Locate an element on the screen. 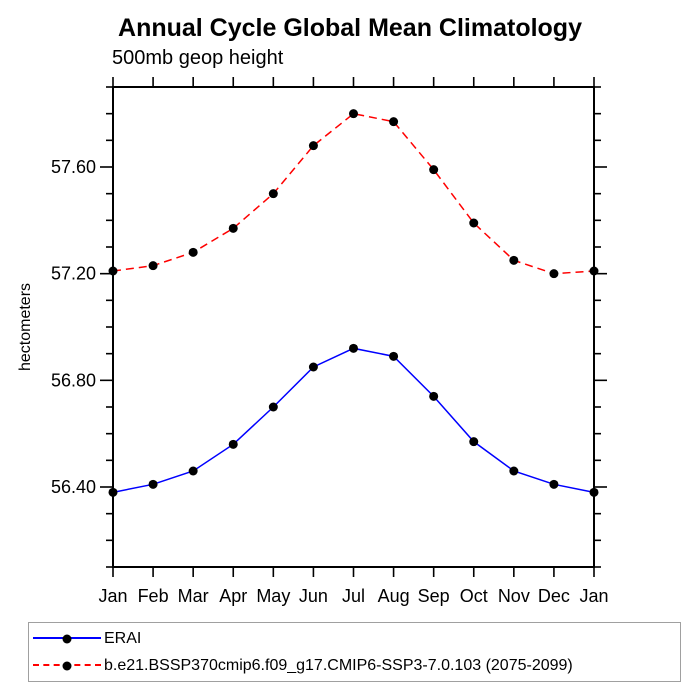 The width and height of the screenshot is (700, 700). x-tick-label: Aug is located at coordinates (394, 596).